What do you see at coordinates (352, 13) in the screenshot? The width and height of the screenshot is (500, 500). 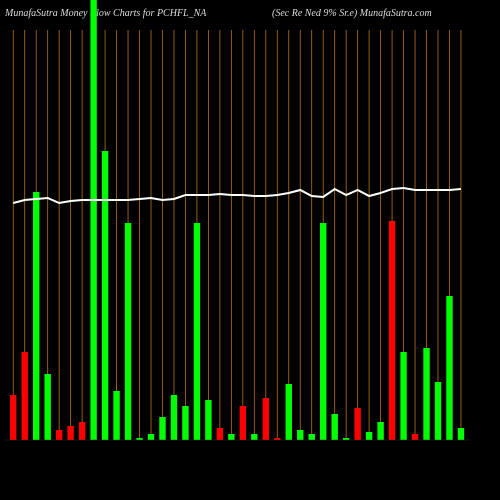 I see `chart-subtitle: (Sec Re Ned 9% Sr.e) MunafaSutra.com` at bounding box center [352, 13].